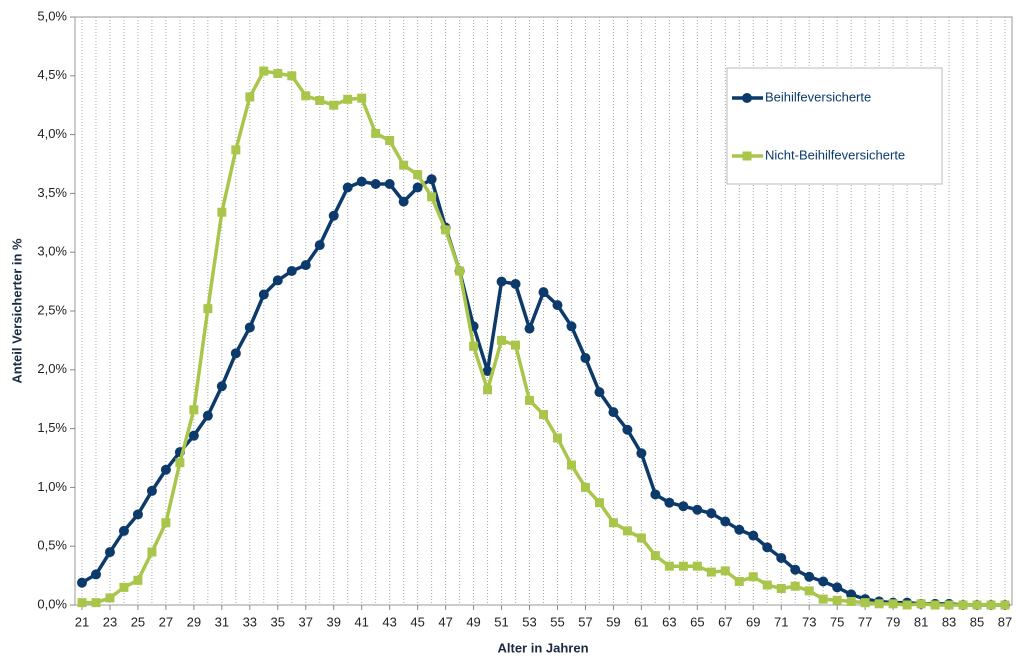  I want to click on x-tick-label: 37, so click(306, 621).